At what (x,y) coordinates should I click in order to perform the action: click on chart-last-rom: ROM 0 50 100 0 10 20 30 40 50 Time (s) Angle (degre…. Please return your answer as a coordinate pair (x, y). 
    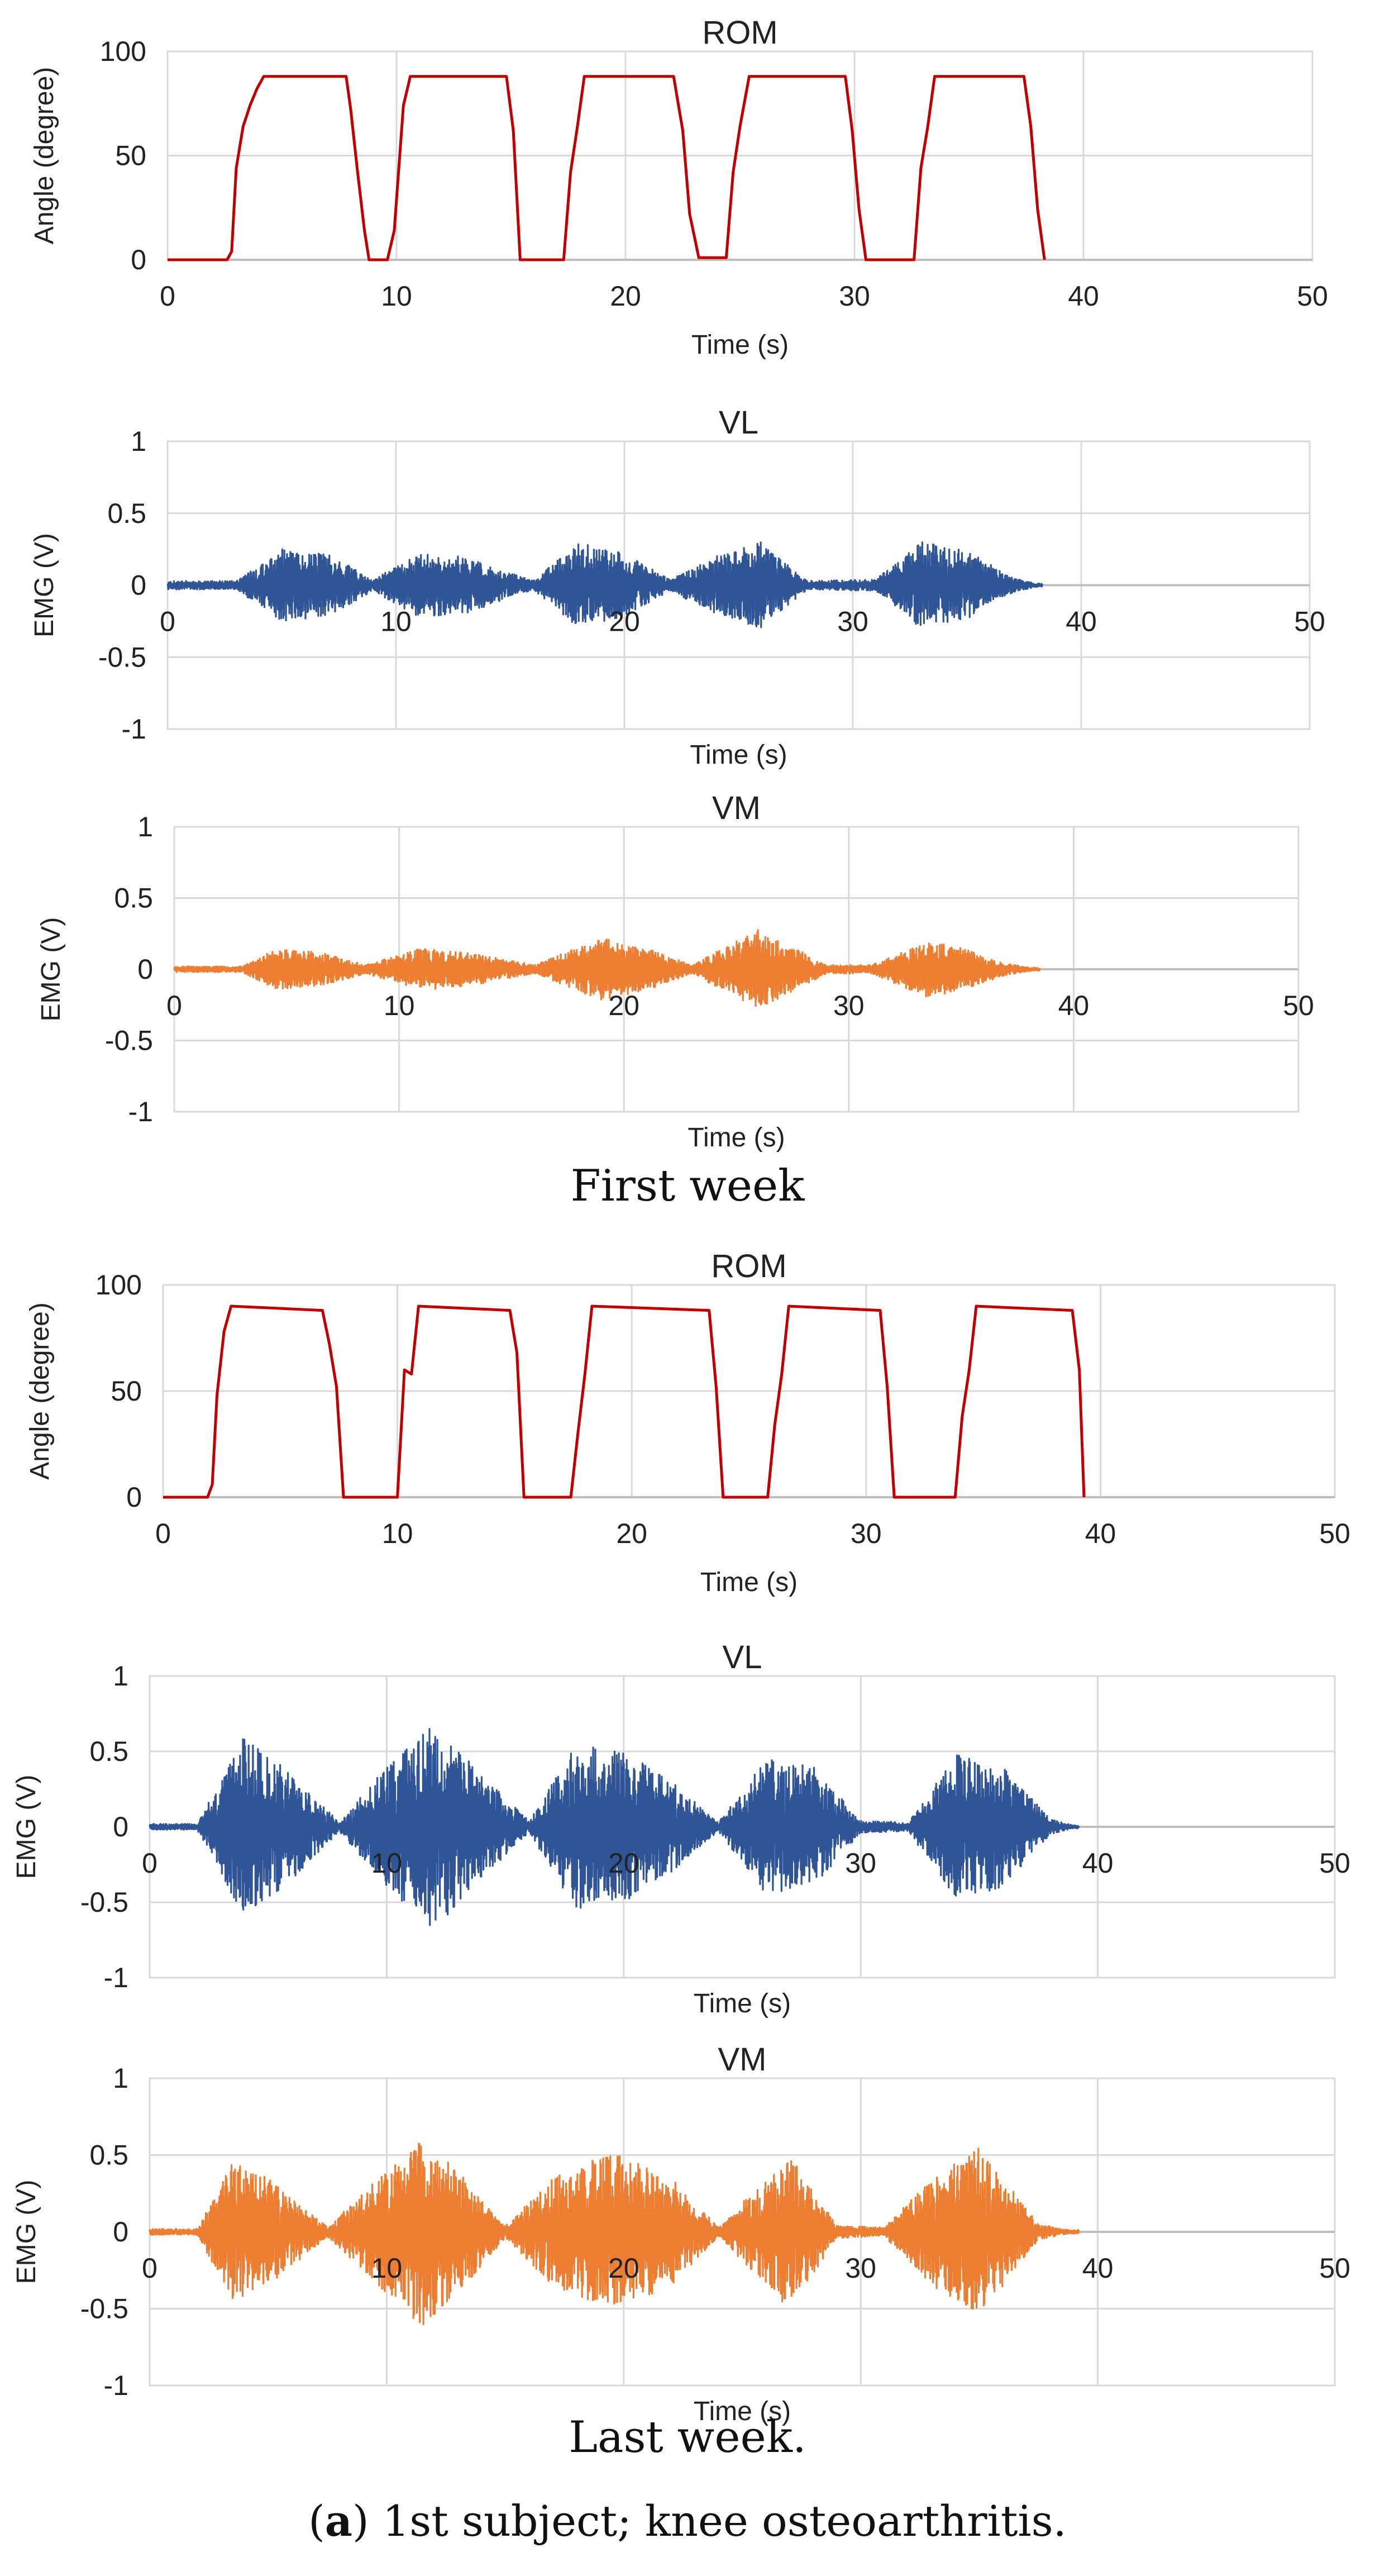
    Looking at the image, I should click on (687, 1422).